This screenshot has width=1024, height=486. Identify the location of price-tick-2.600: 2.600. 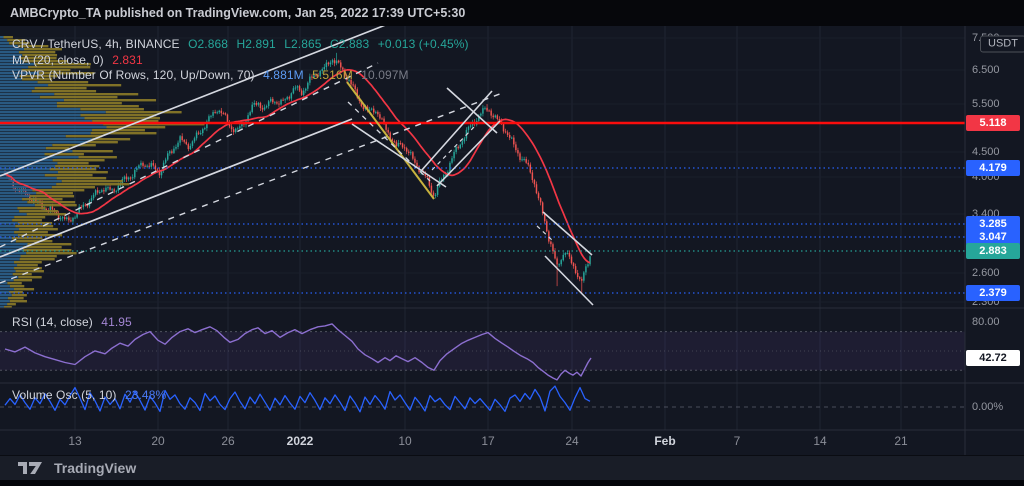
(986, 273).